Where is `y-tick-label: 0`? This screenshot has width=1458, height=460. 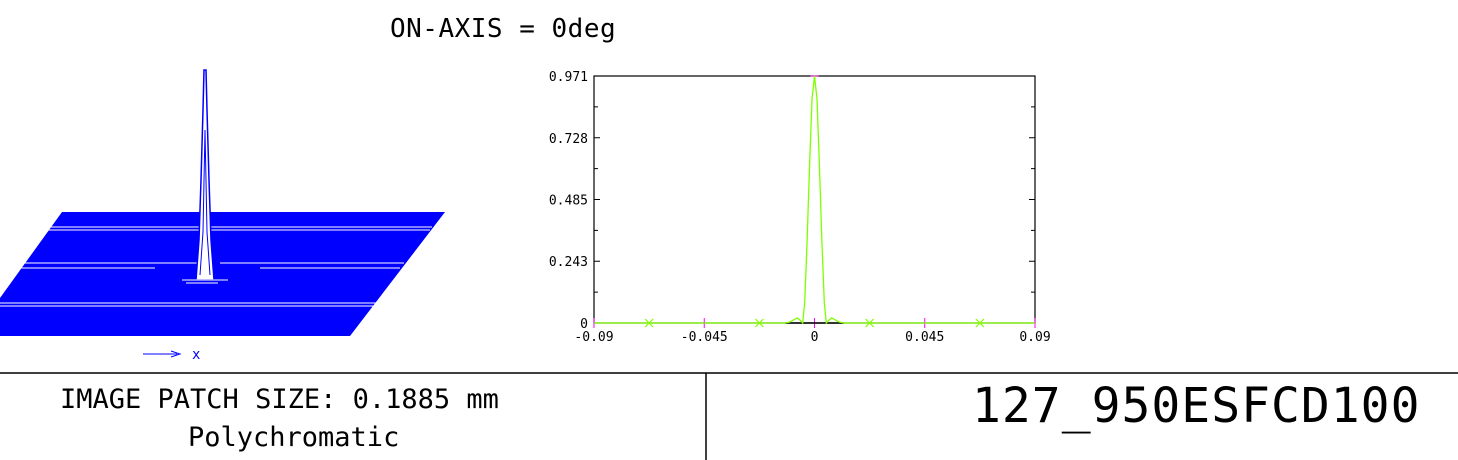 y-tick-label: 0 is located at coordinates (584, 324).